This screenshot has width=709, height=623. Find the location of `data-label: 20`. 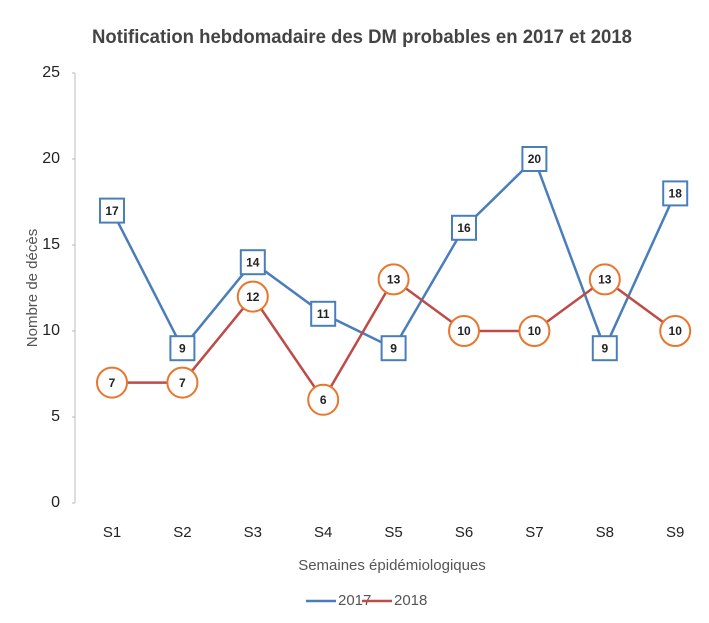

data-label: 20 is located at coordinates (535, 159).